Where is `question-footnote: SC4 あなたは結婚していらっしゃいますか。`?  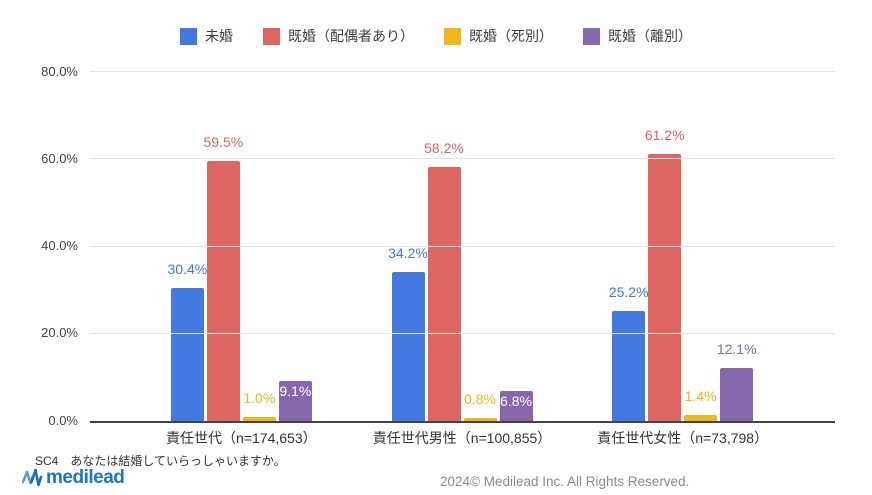
question-footnote: SC4 あなたは結婚していらっしゃいますか。 is located at coordinates (160, 461).